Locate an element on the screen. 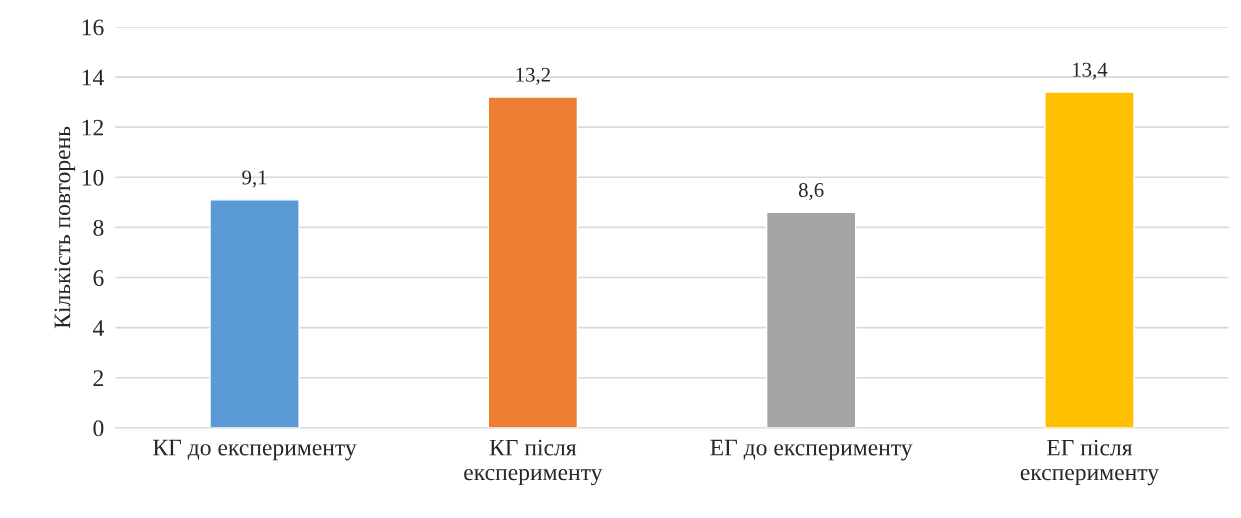  x-tick-label: КГ після експерименту is located at coordinates (533, 462).